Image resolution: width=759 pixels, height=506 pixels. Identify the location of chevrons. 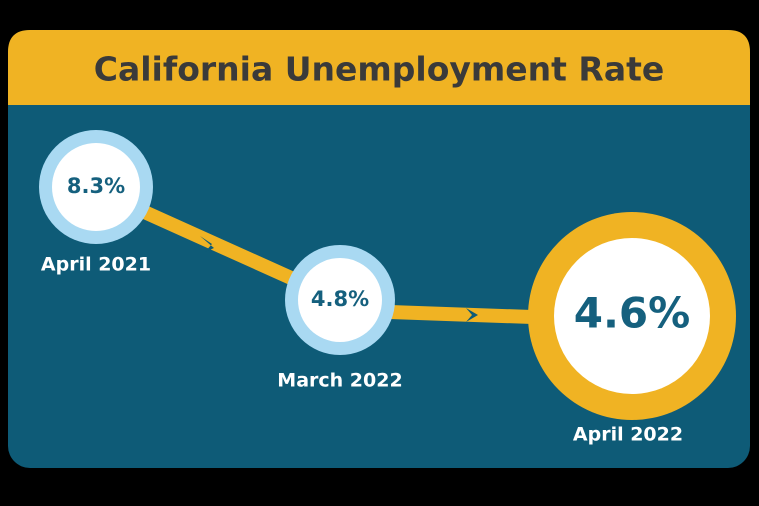
(339, 279).